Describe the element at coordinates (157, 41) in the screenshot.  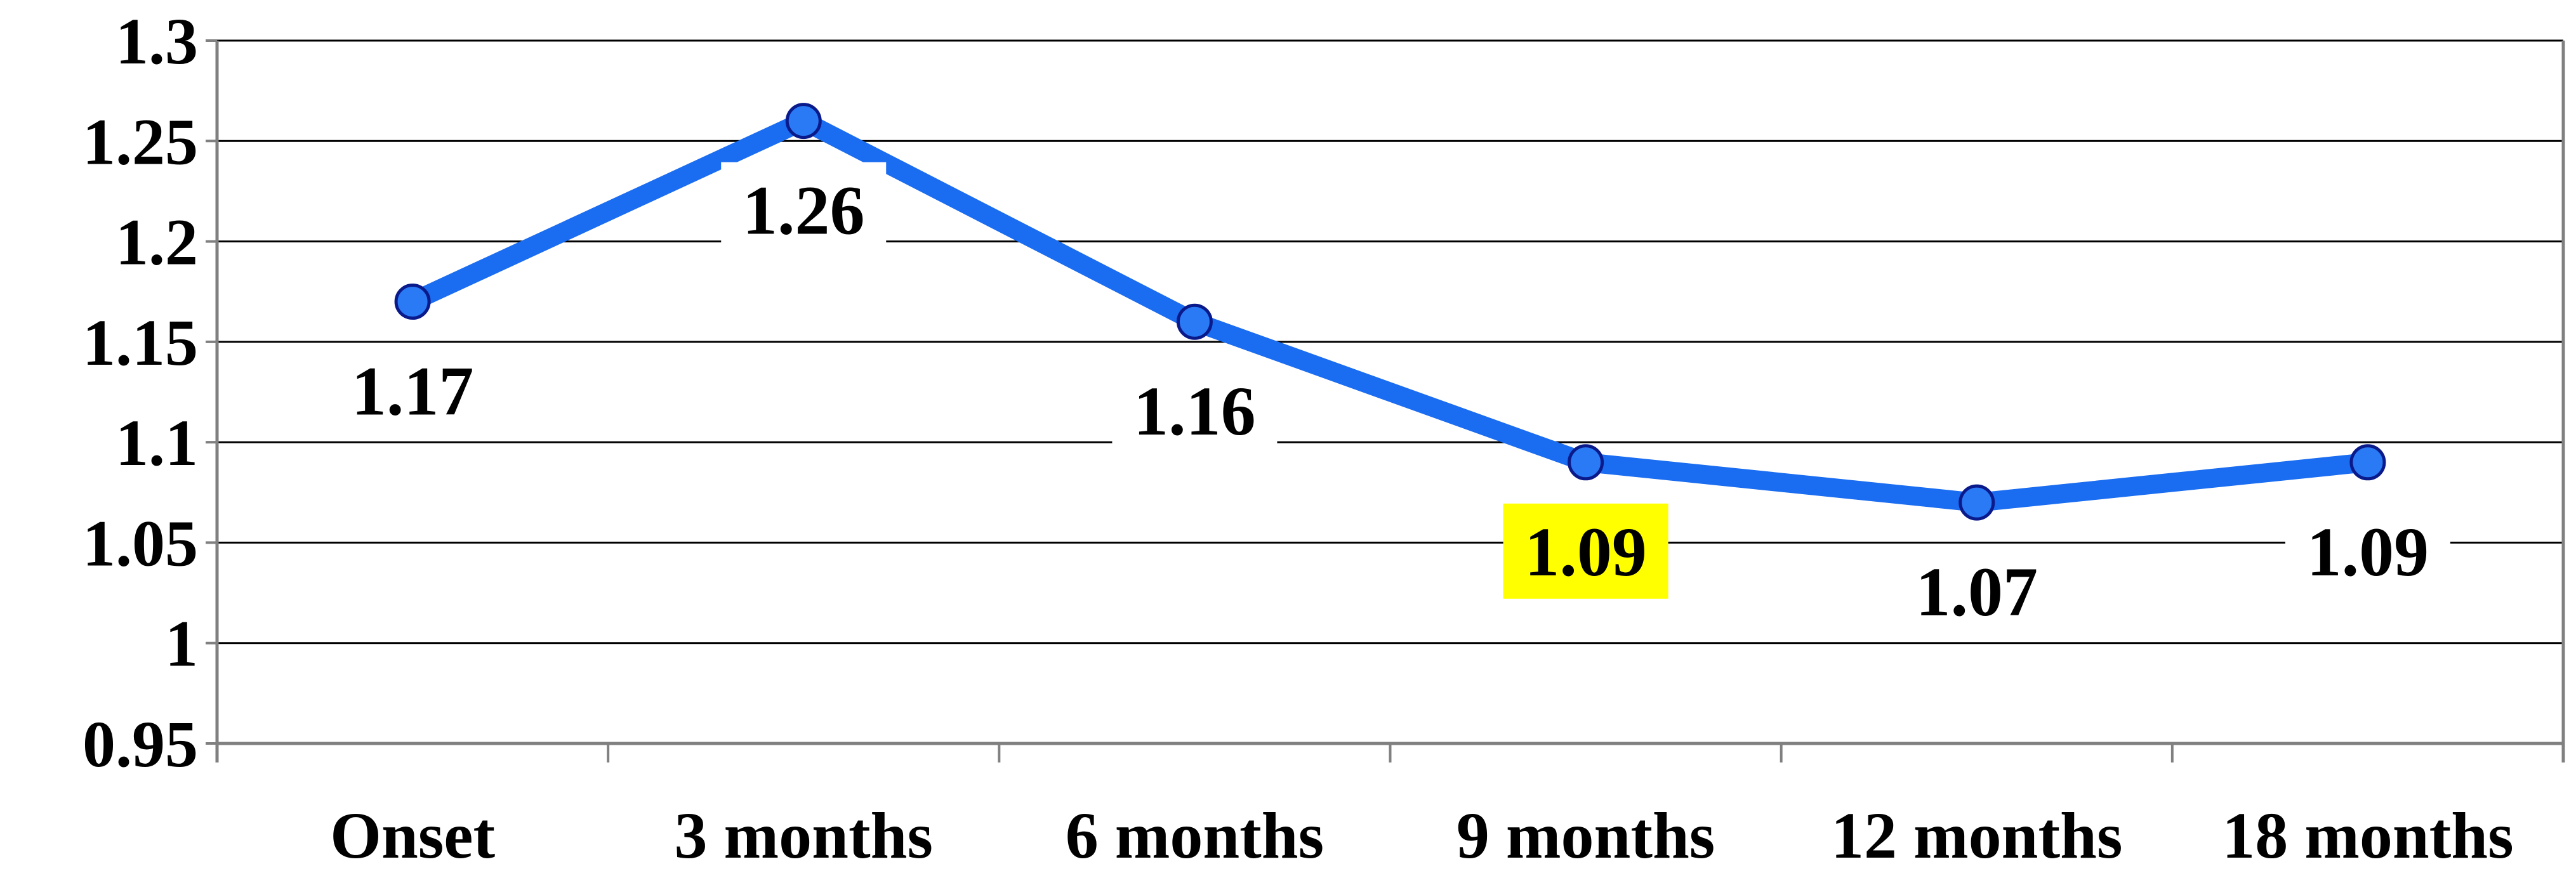
I see `y-tick-label: 1.3` at that location.